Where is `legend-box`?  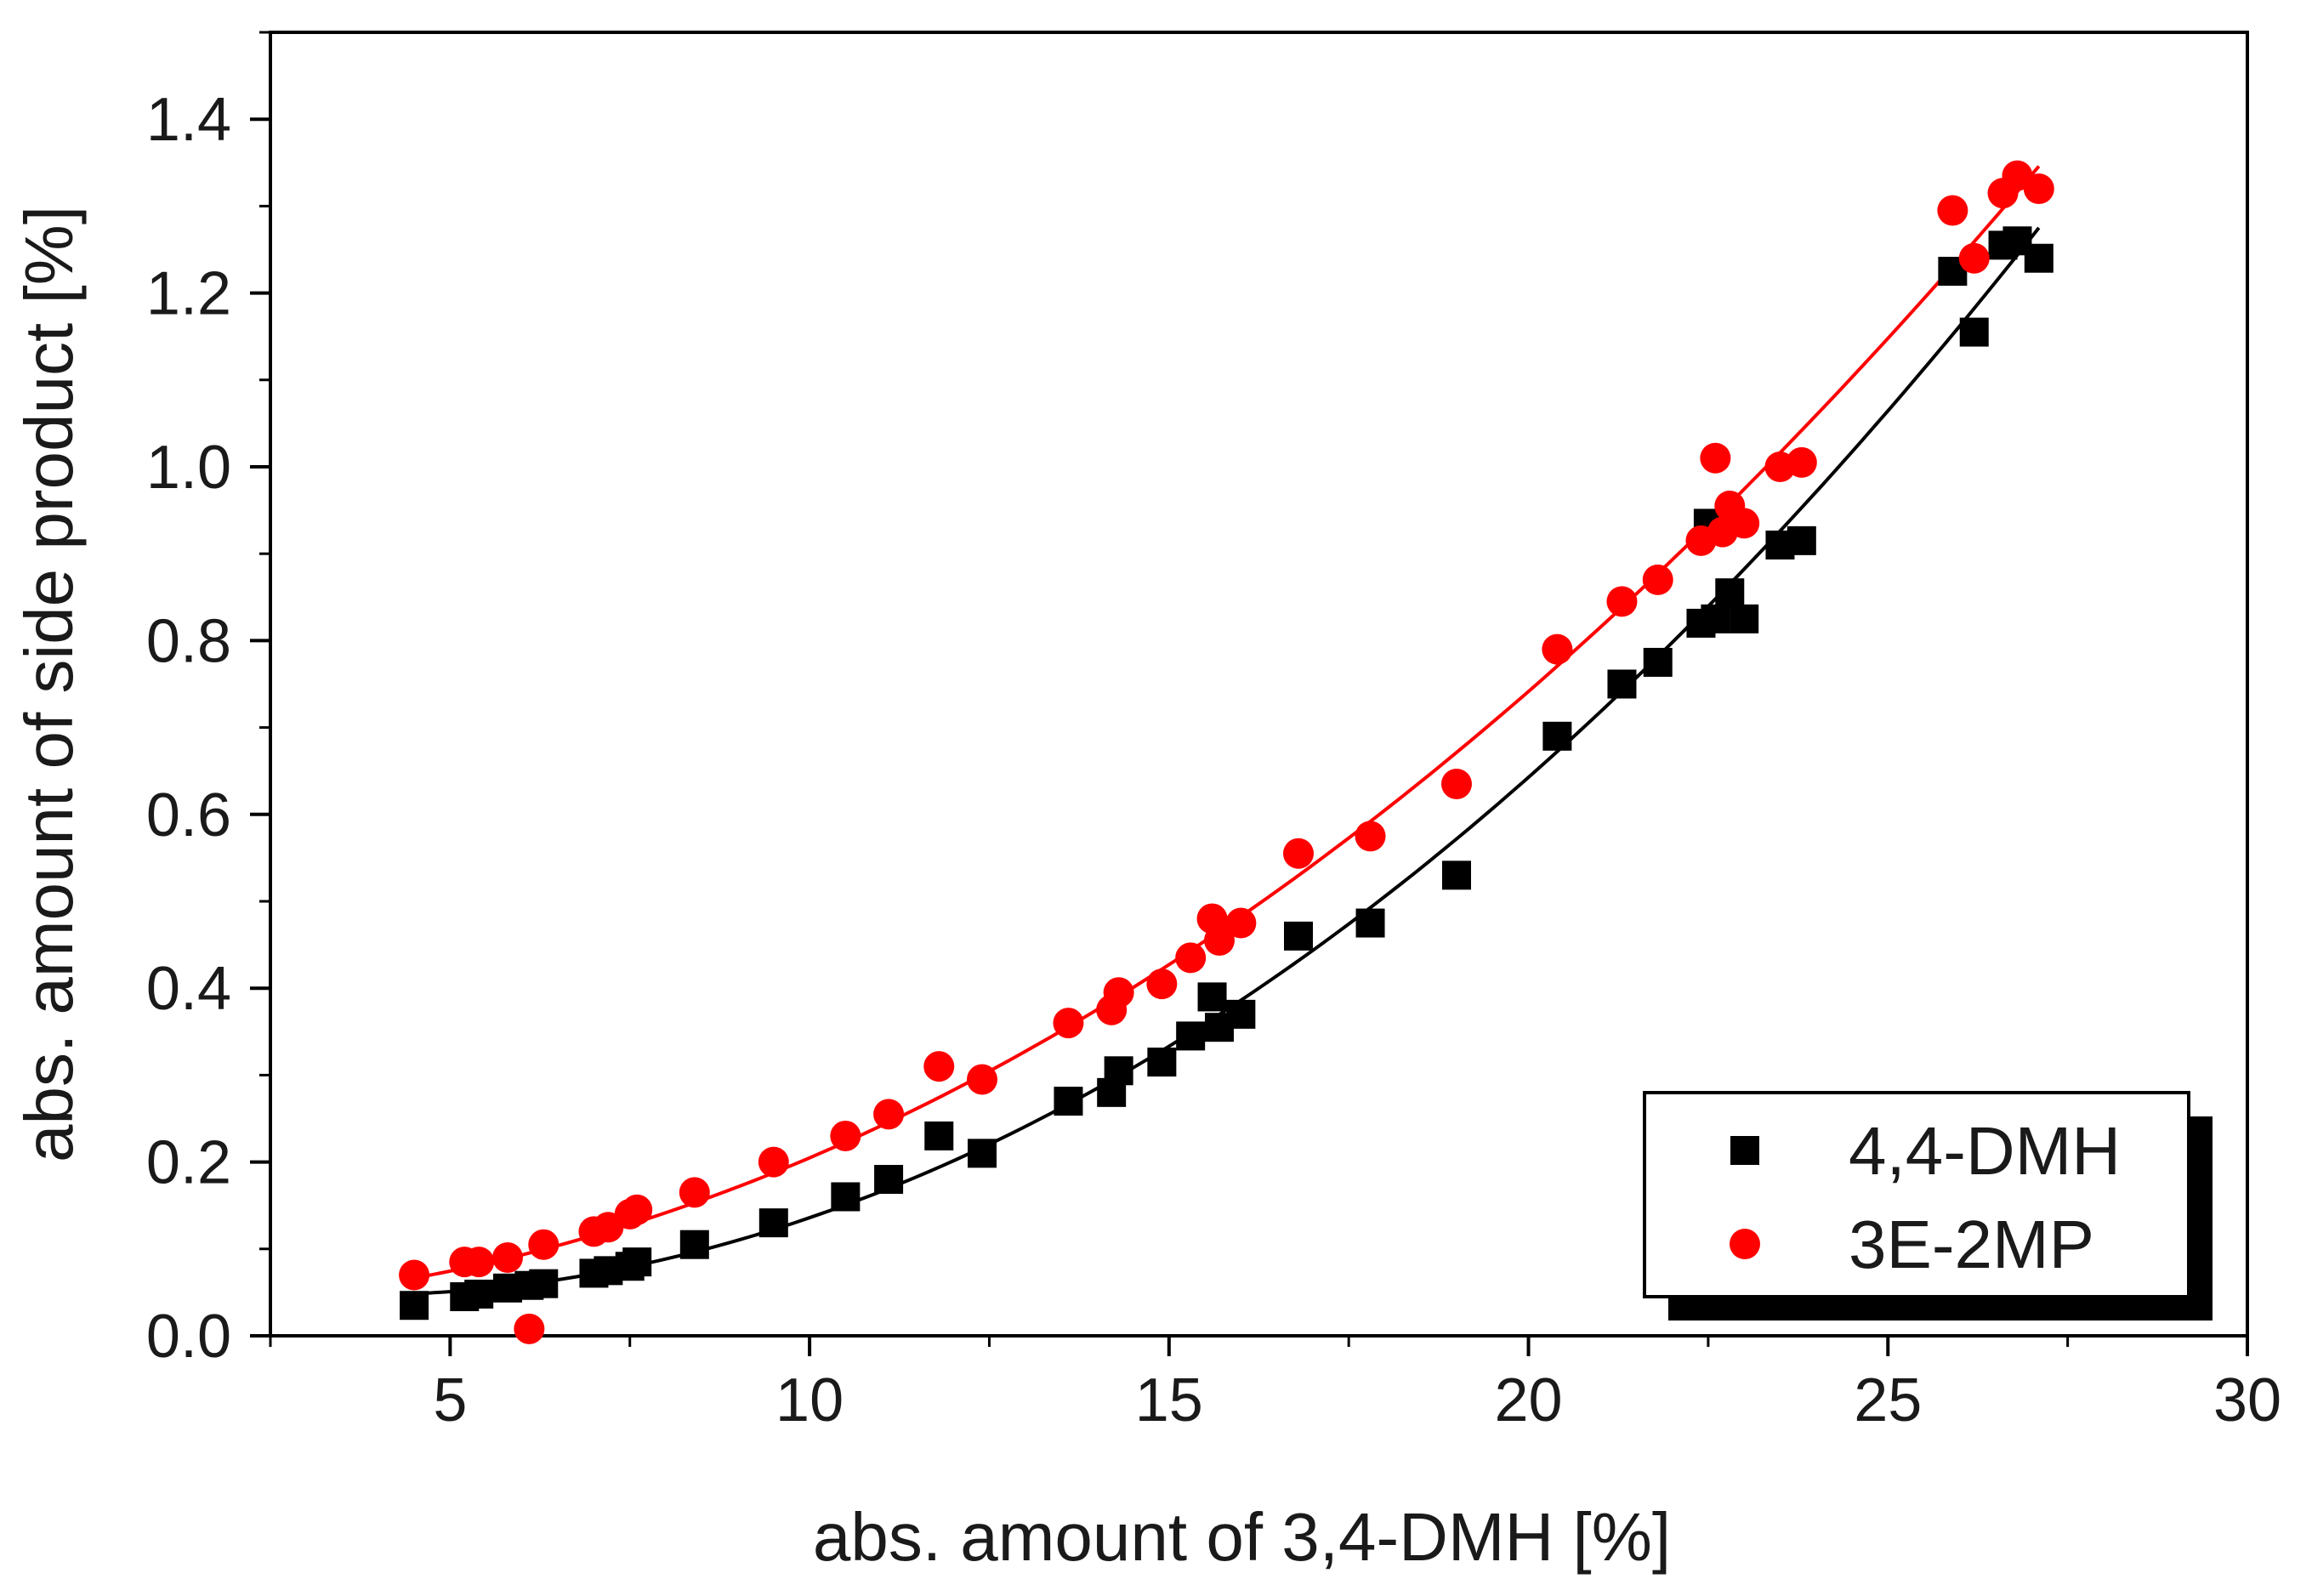
legend-box is located at coordinates (1916, 1194).